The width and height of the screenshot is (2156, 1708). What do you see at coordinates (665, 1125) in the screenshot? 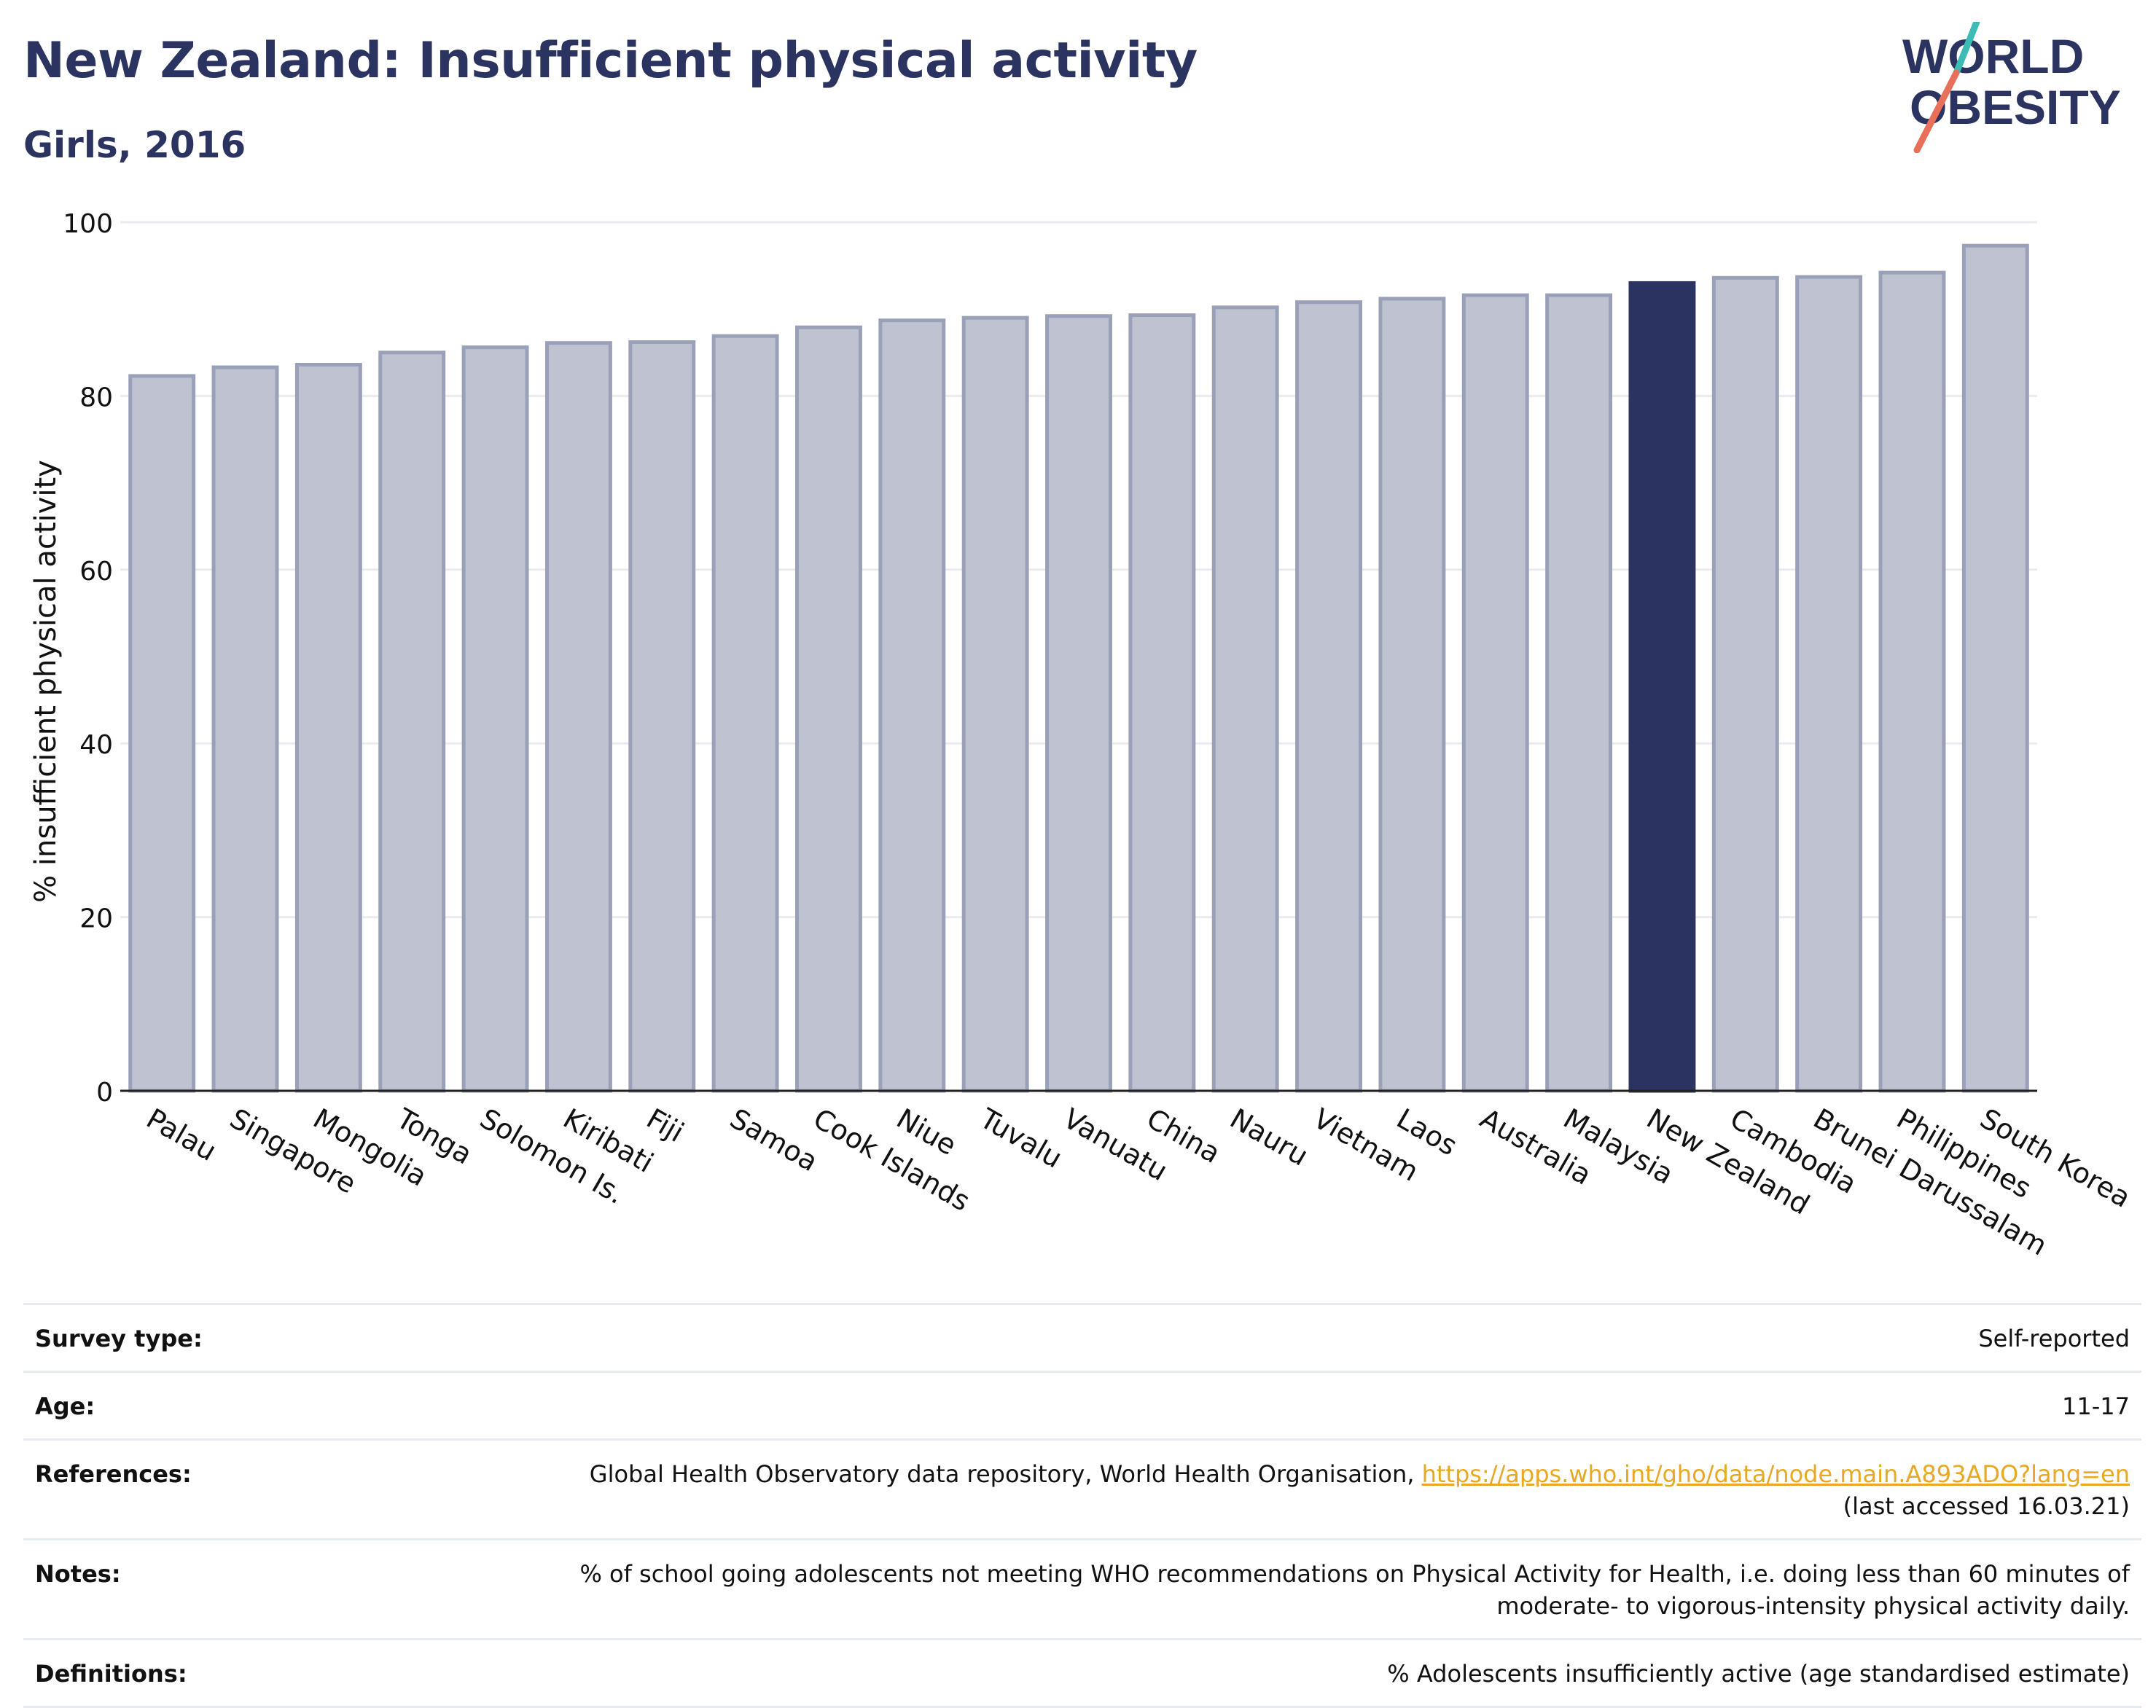
I see `x-tick-label: Fiji` at bounding box center [665, 1125].